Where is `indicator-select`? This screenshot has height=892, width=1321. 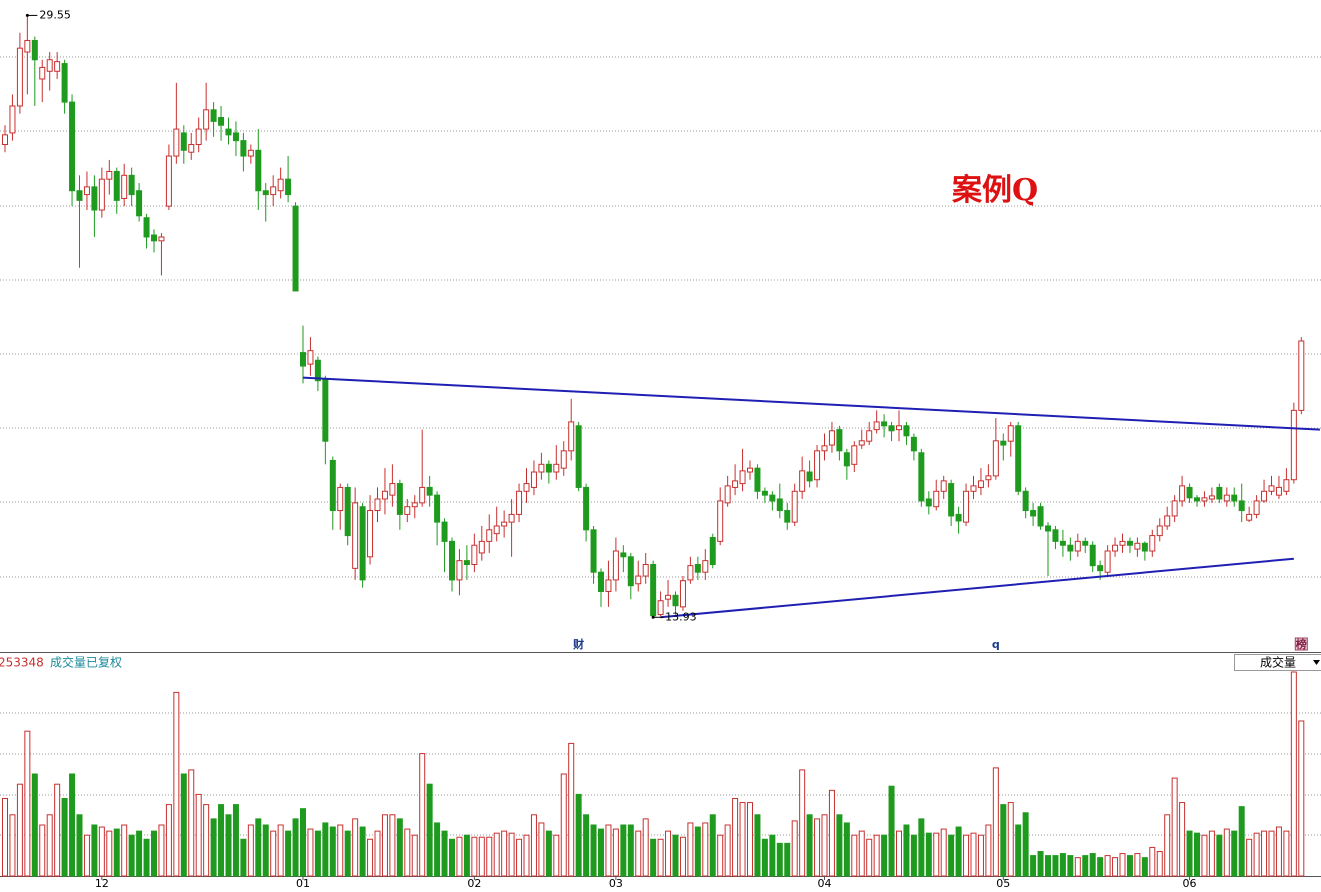
indicator-select is located at coordinates (1277, 662).